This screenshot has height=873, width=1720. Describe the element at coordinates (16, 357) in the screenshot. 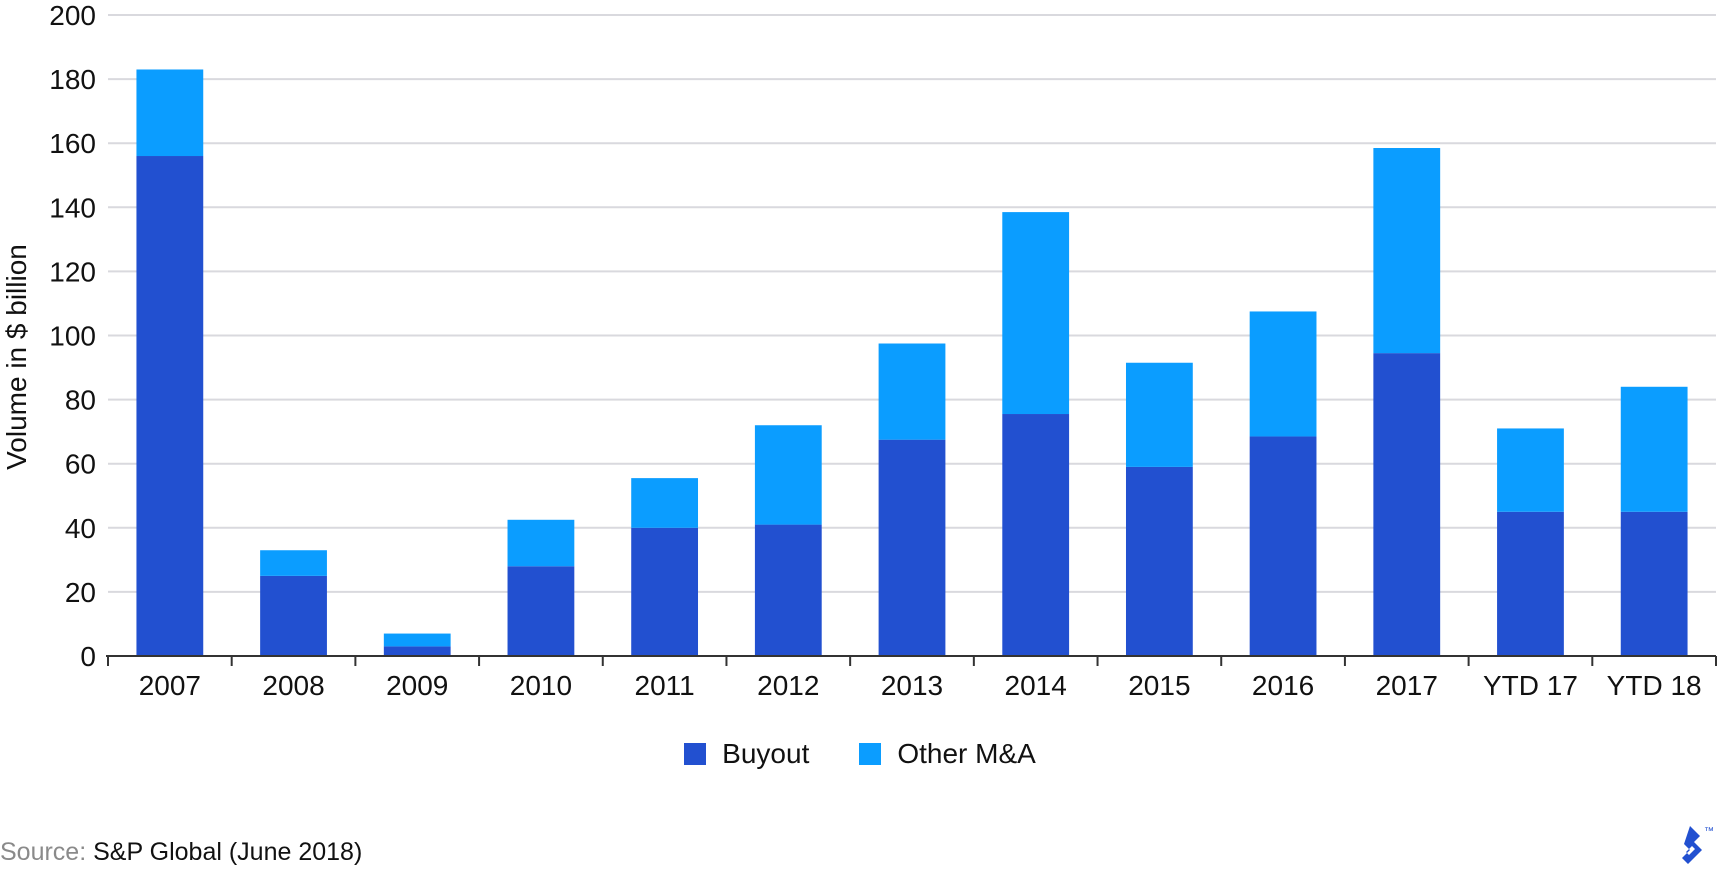

I see `y-axis-title: Volume in $ billion` at that location.